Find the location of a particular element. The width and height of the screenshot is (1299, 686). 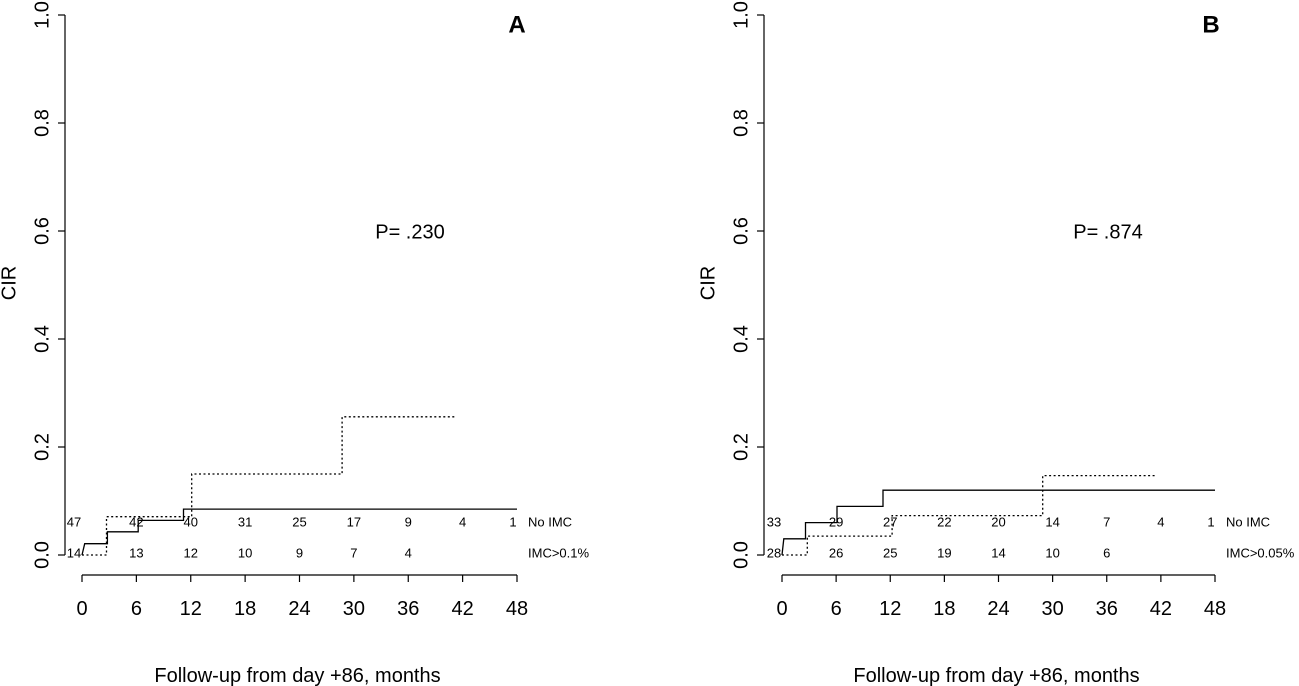

risk-count: 27 is located at coordinates (890, 521).